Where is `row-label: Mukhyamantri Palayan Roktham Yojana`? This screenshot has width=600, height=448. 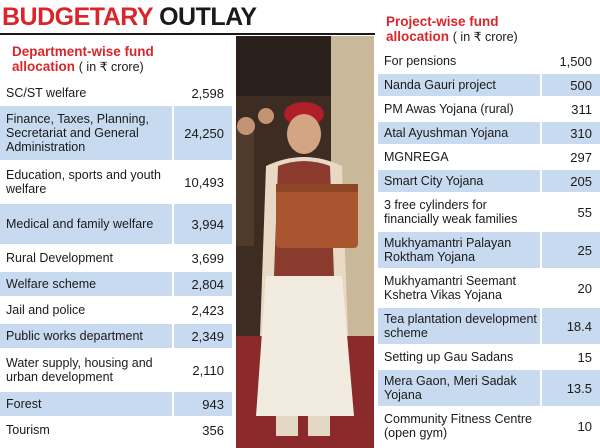
row-label: Mukhyamantri Palayan Roktham Yojana is located at coordinates (448, 250).